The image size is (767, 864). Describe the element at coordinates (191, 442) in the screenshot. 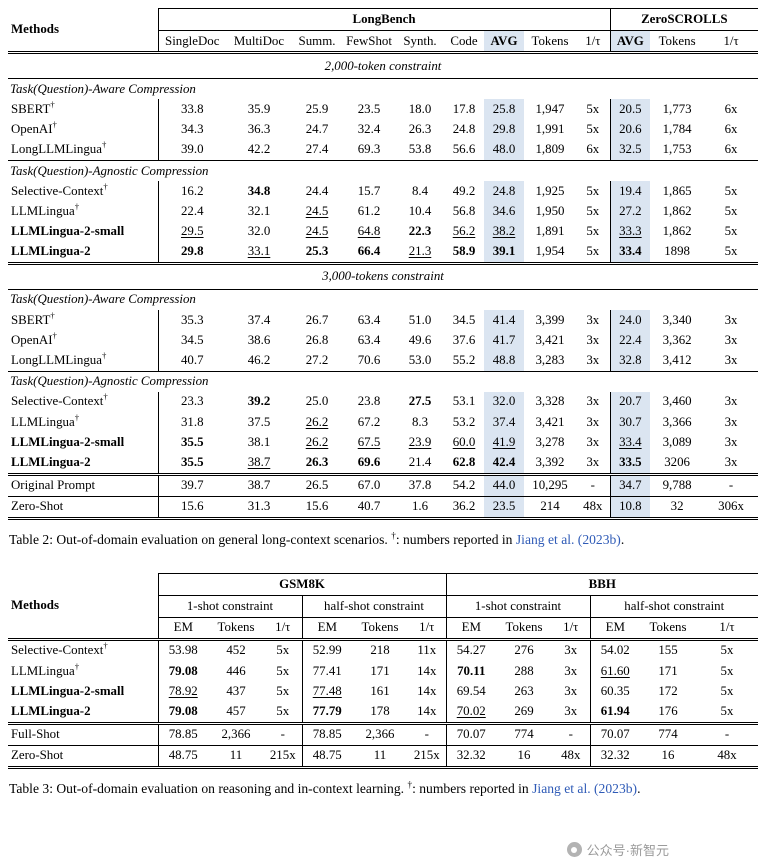

I see `value-cell: 35.5` at that location.